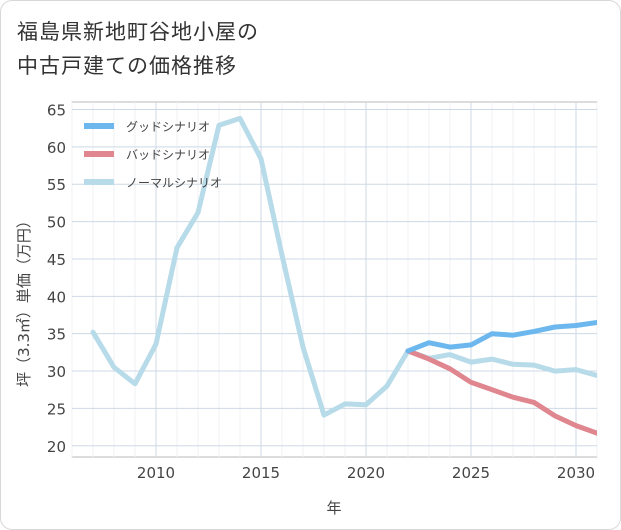 This screenshot has width=621, height=530. What do you see at coordinates (261, 473) in the screenshot?
I see `x-tick-label: 2015` at bounding box center [261, 473].